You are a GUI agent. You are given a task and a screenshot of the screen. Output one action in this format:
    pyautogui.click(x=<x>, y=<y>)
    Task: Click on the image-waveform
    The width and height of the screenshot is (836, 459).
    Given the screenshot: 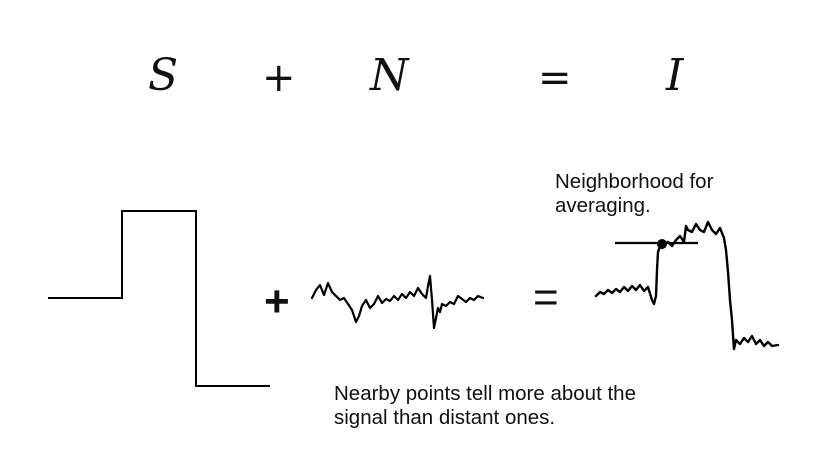 What is the action you would take?
    pyautogui.click(x=687, y=285)
    